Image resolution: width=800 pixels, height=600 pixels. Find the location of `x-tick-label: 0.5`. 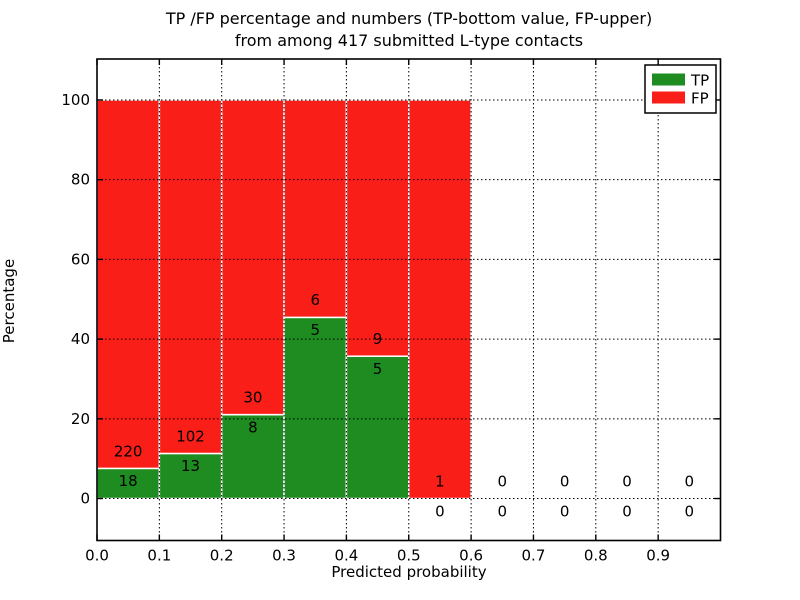

x-tick-label: 0.5 is located at coordinates (409, 556).